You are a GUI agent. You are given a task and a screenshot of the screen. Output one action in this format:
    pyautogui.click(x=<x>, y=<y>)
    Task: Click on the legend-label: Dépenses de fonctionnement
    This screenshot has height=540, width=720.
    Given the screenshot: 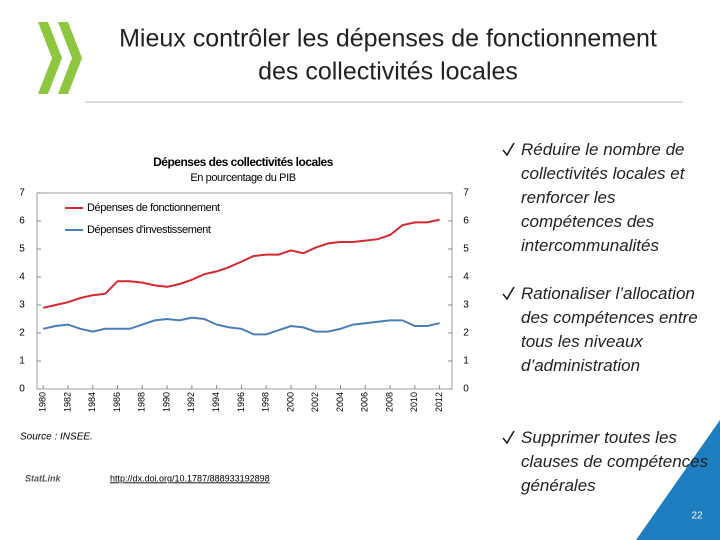 What is the action you would take?
    pyautogui.click(x=153, y=208)
    